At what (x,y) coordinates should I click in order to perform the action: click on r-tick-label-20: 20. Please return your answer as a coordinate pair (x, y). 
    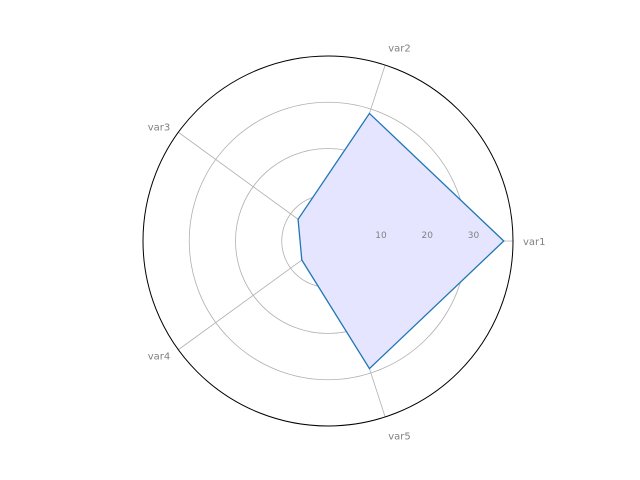
    Looking at the image, I should click on (428, 236).